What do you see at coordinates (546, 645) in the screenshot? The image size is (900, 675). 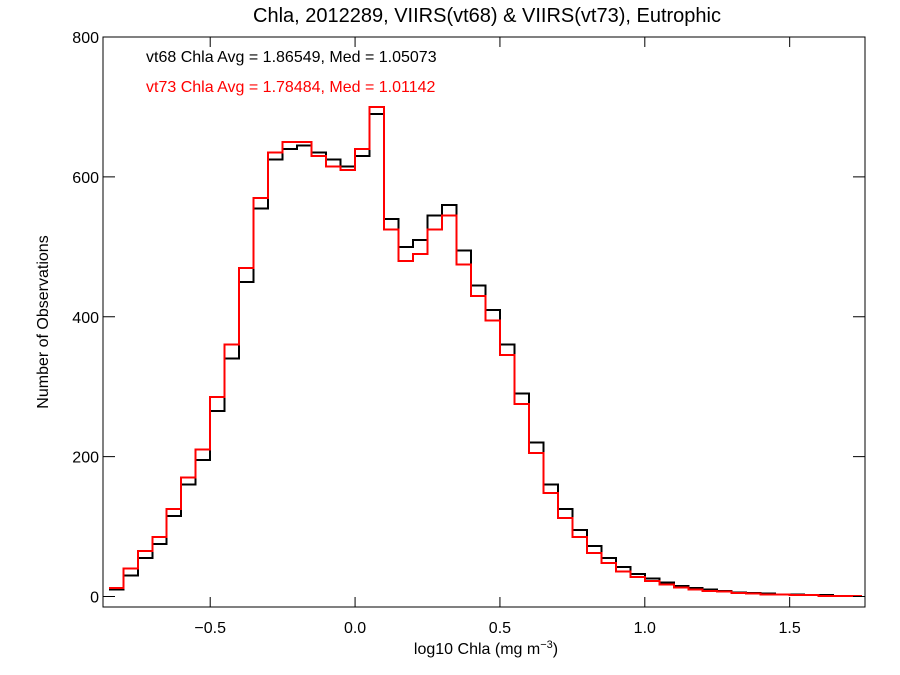 I see `x-axis-label-superscript: −3` at bounding box center [546, 645].